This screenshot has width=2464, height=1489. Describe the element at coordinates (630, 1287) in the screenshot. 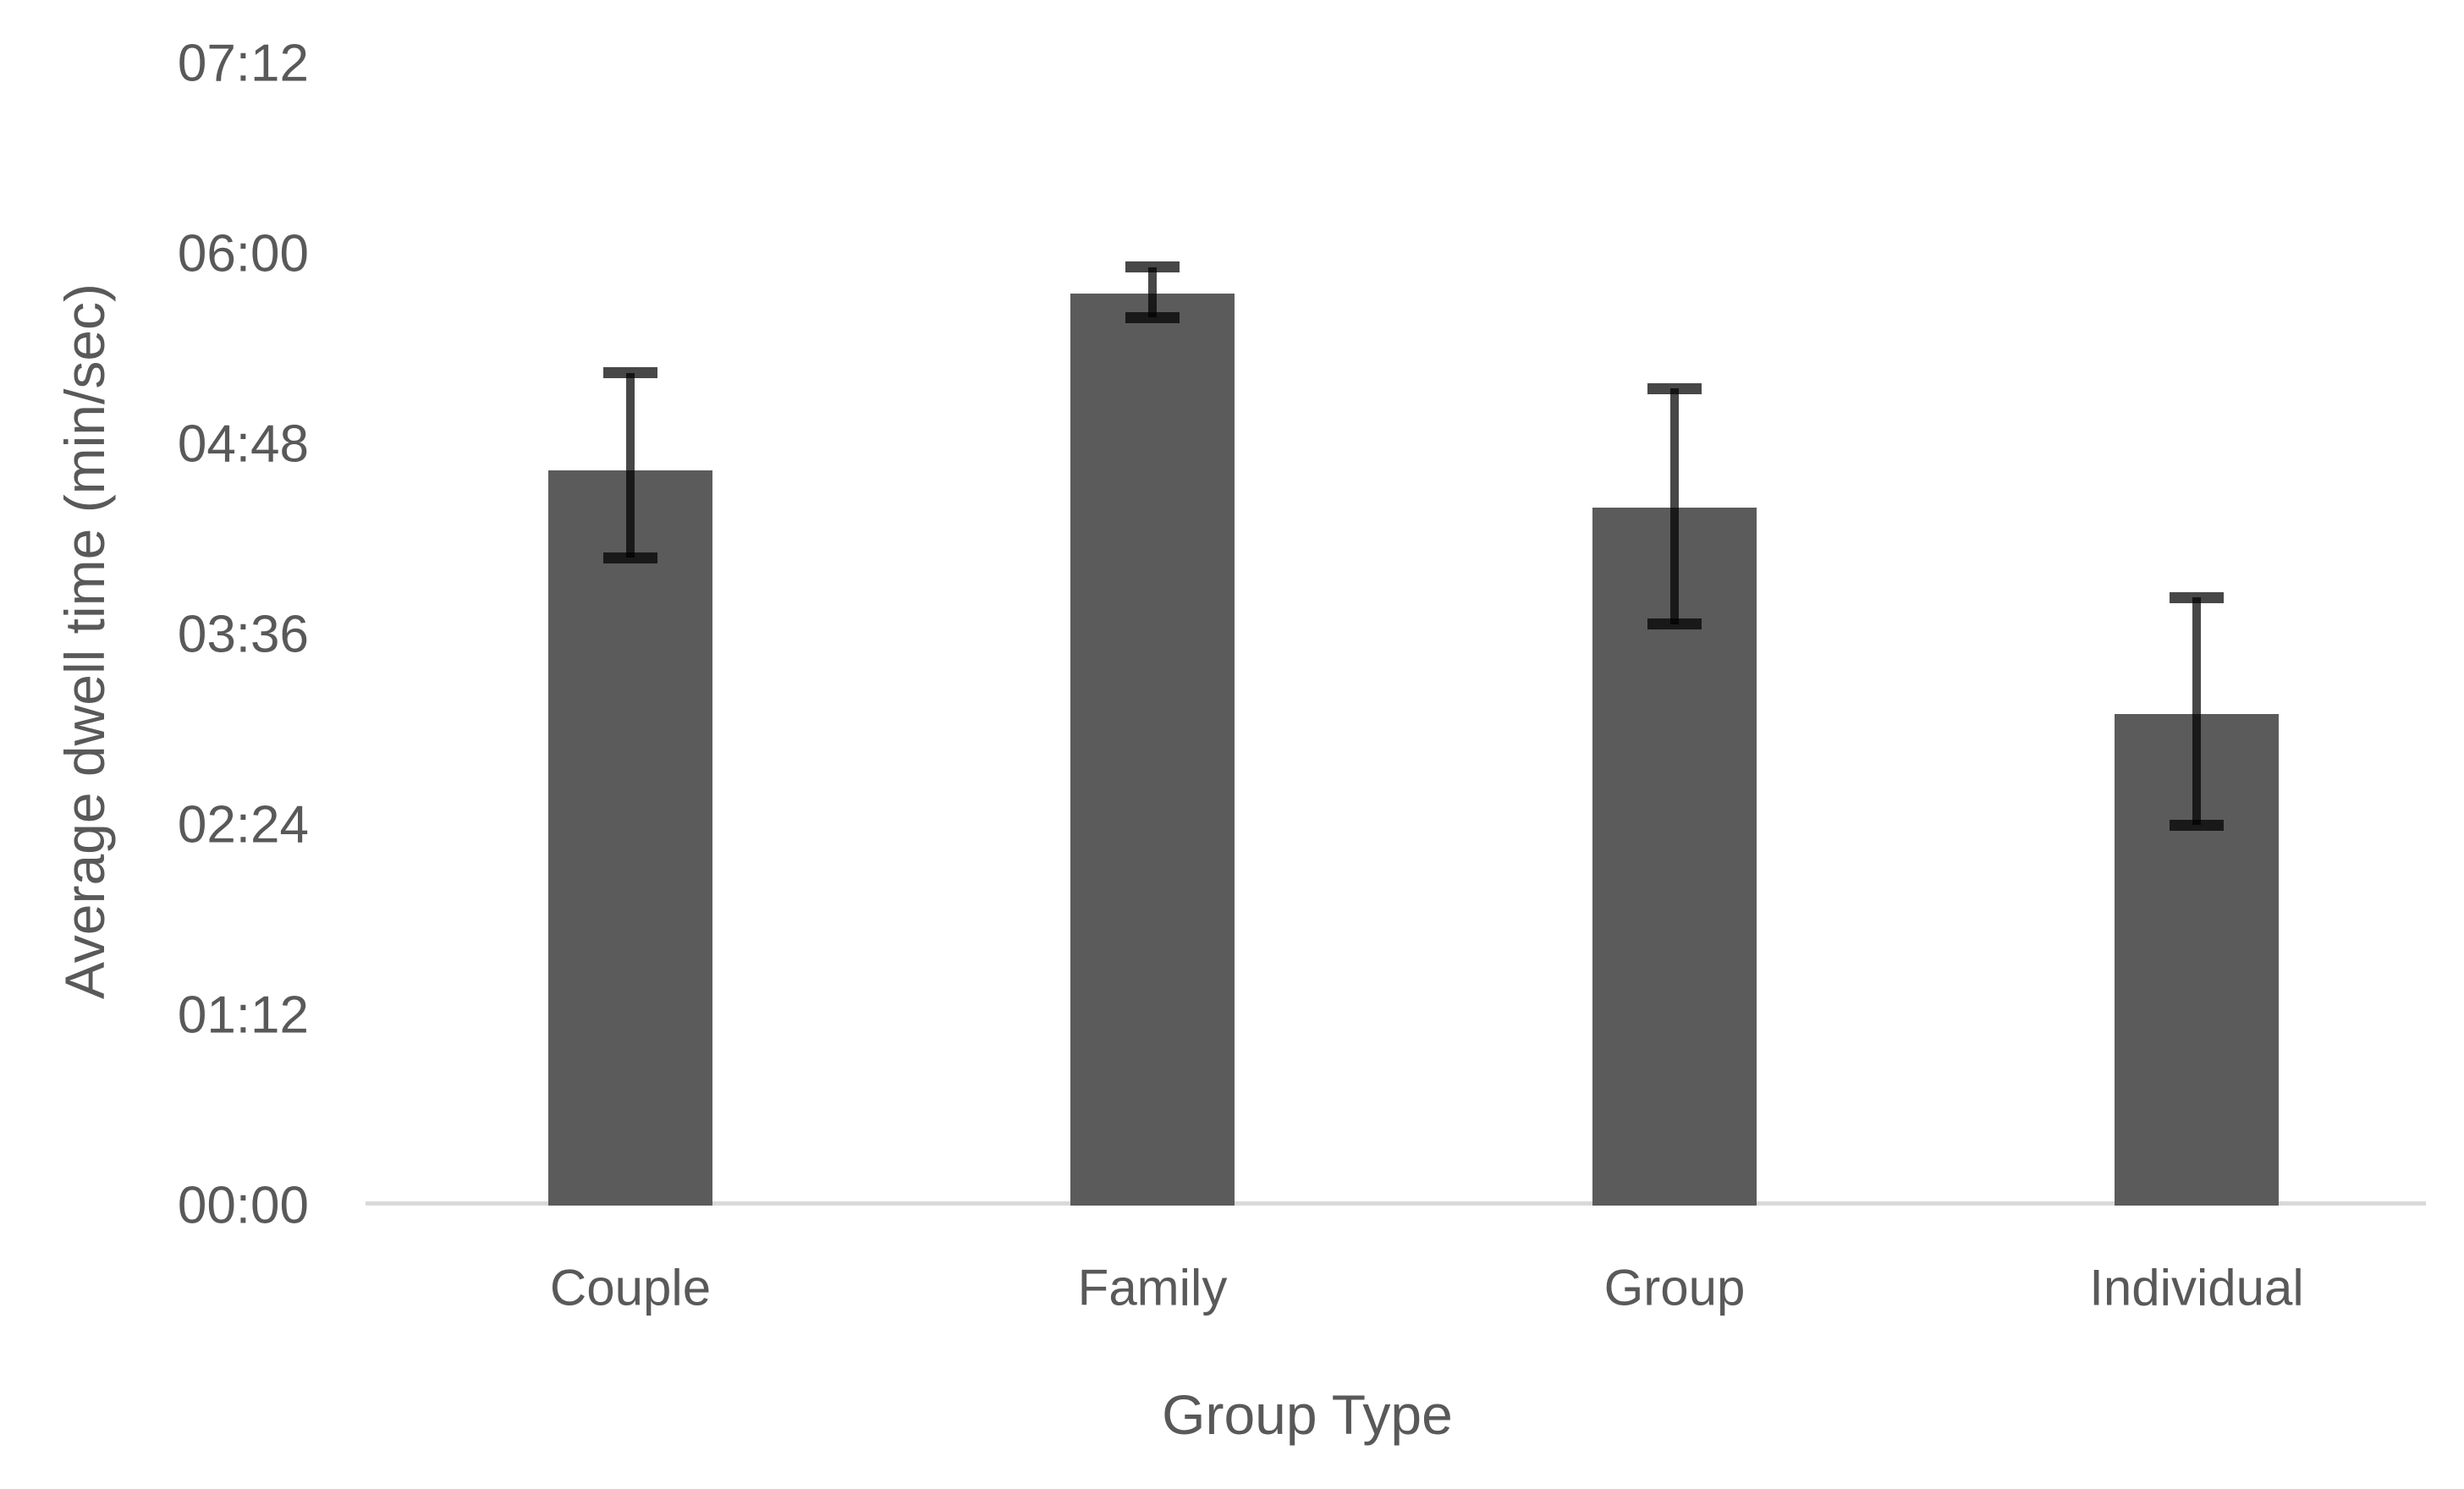

I see `category-label-couple: Couple` at that location.